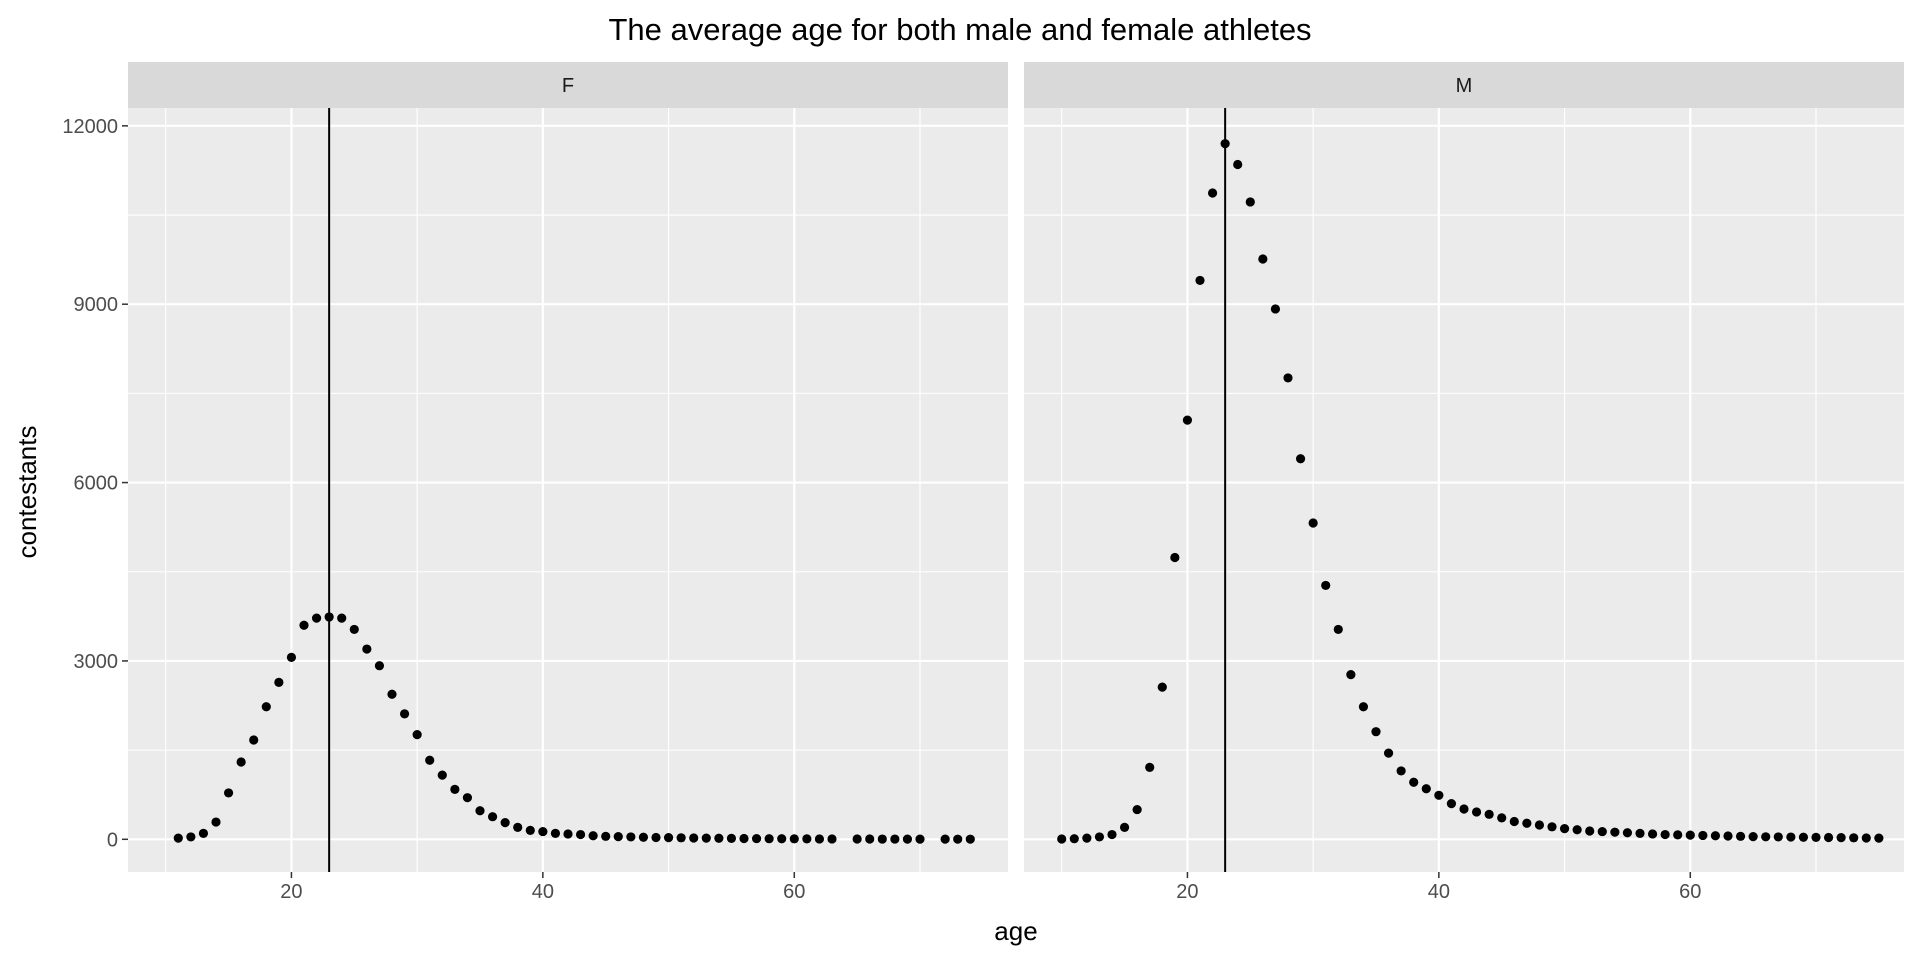  Describe the element at coordinates (1690, 892) in the screenshot. I see `x-tick-label: 60` at that location.